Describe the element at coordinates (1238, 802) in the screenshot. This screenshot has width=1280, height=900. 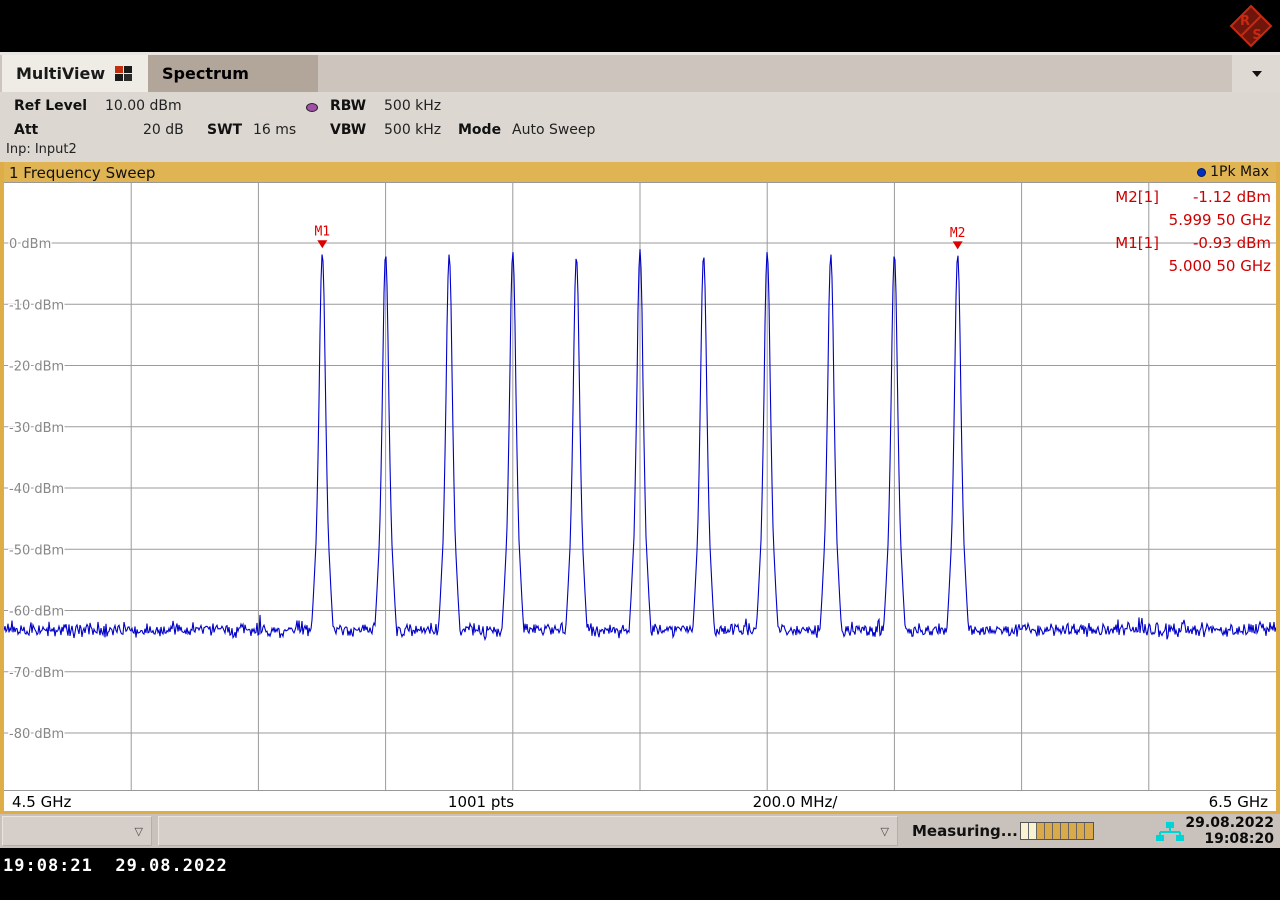
I see `axis-stop-freq: 6.5 GHz` at that location.